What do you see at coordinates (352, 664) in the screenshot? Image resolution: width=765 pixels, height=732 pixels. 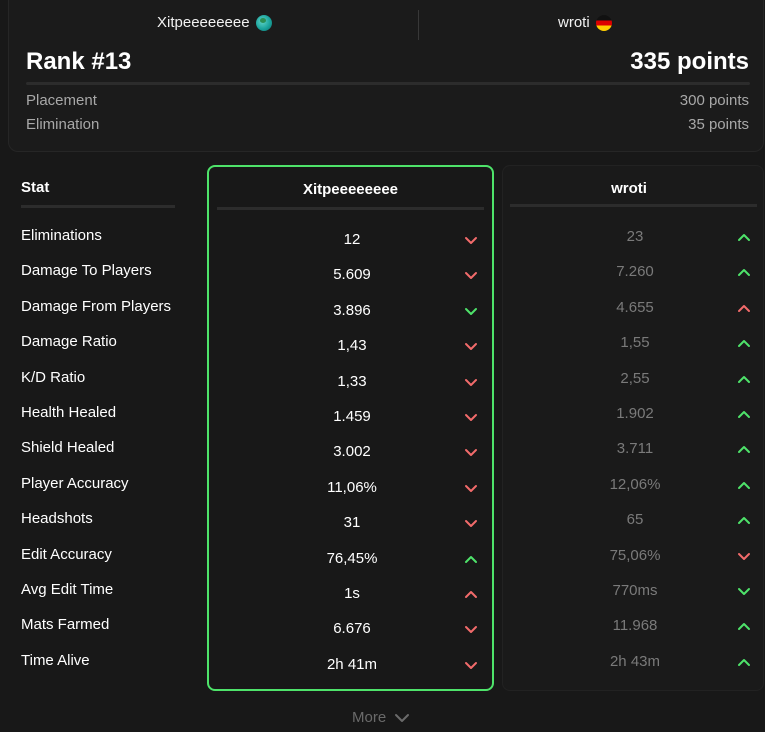 I see `player-a-stat-value: 2h 41m` at bounding box center [352, 664].